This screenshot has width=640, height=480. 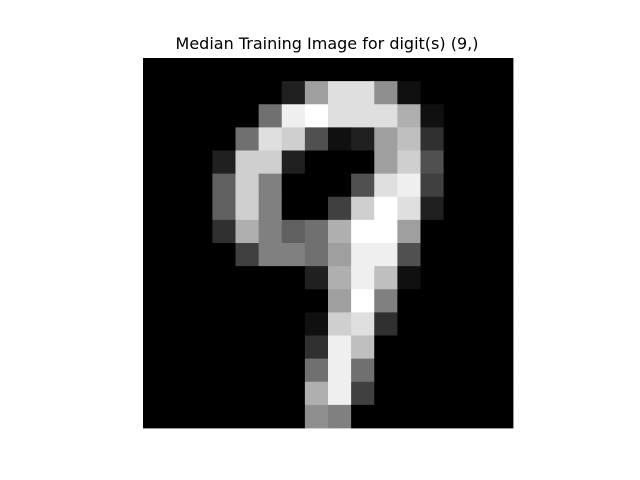 I want to click on heatmap-cell-r10-c6, so click(x=293, y=301).